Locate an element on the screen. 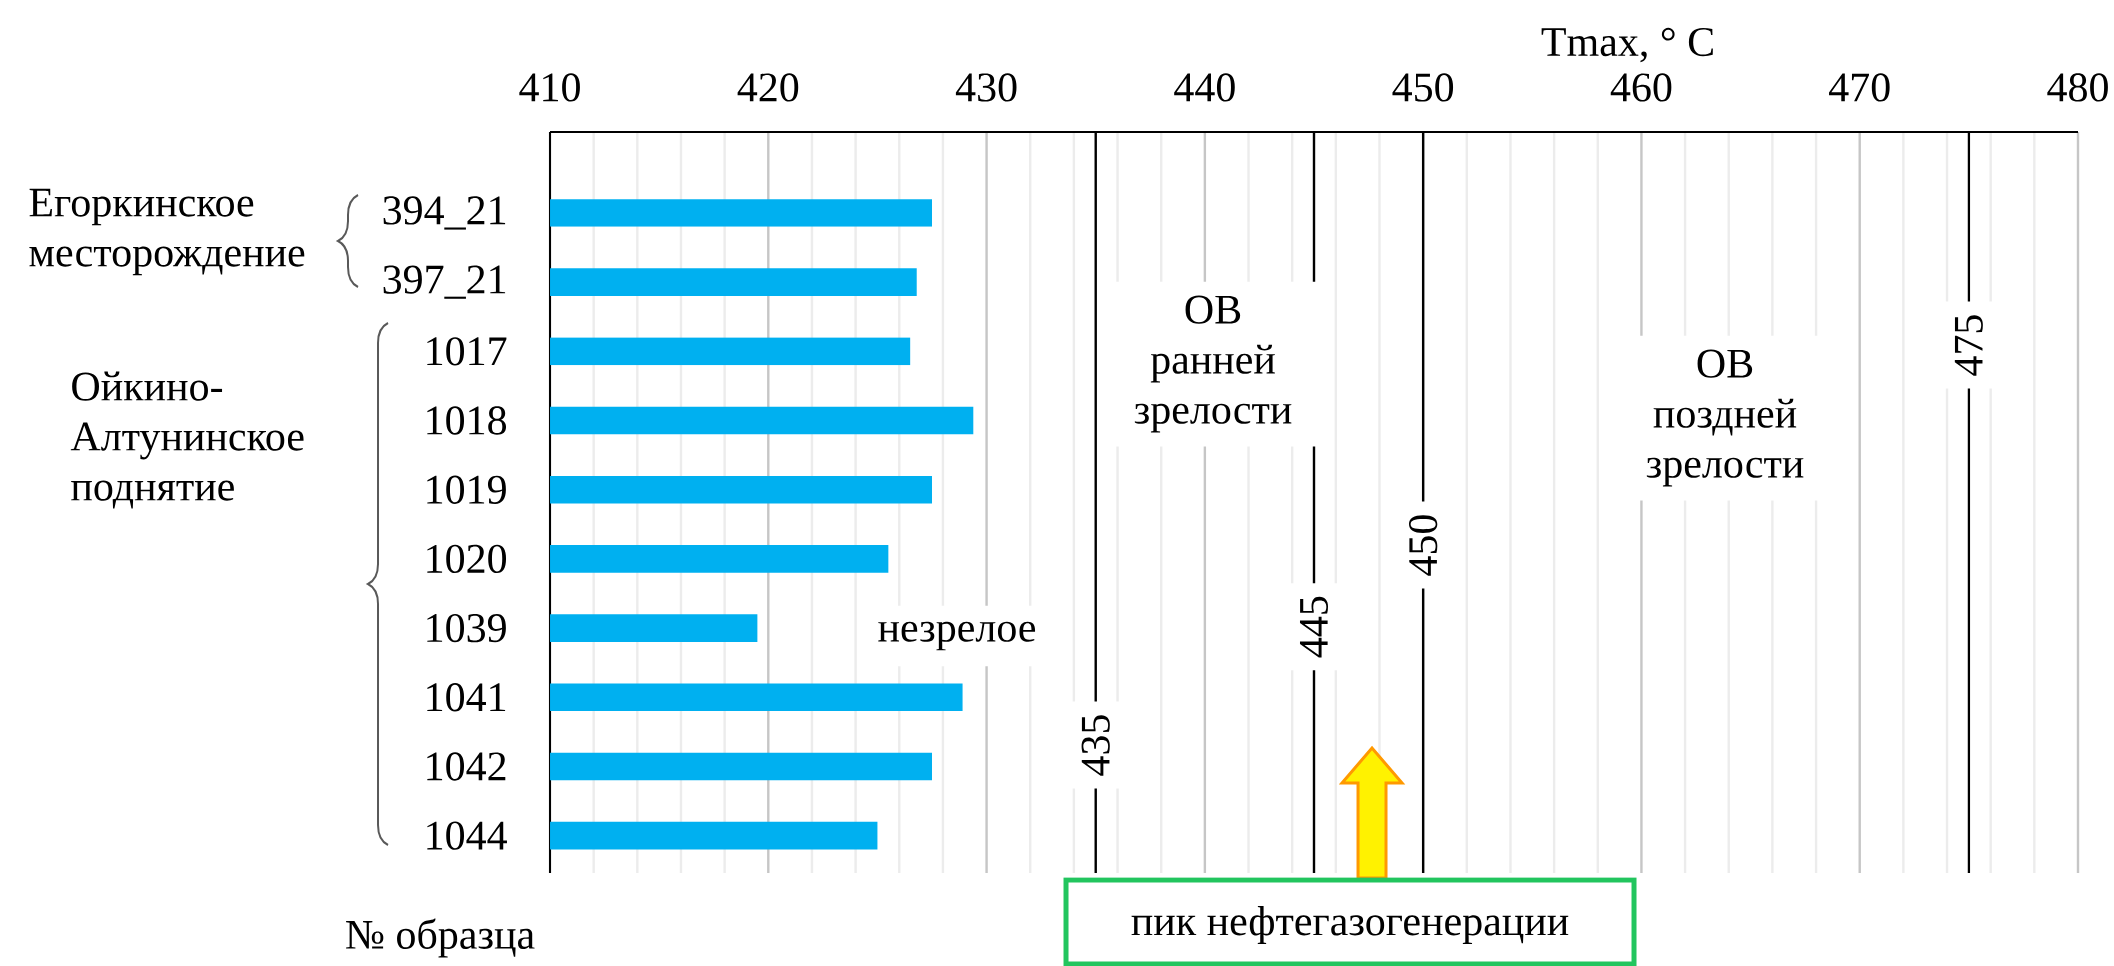 This screenshot has height=966, width=2114. ref-line-label: 475 is located at coordinates (1968, 345).